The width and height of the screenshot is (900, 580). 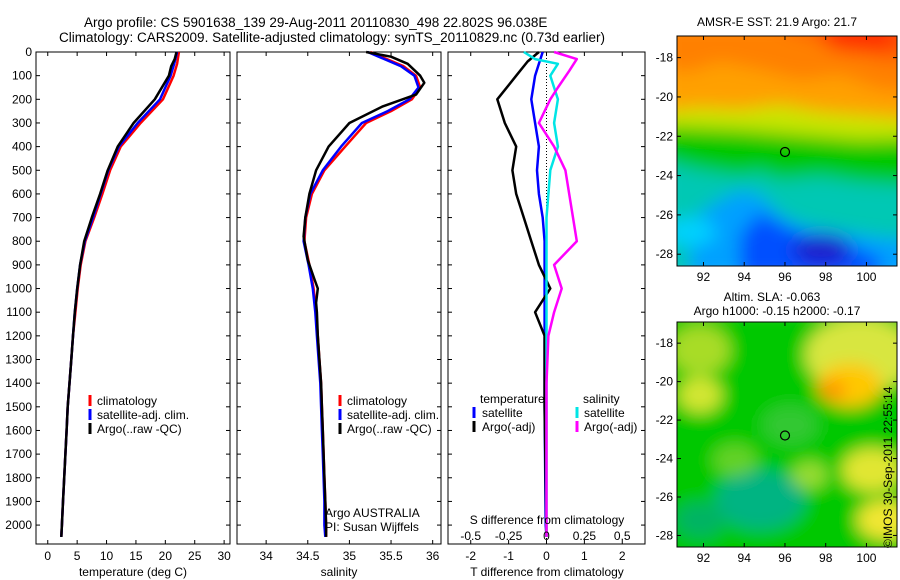 I want to click on s-difference-tick-label: 0.25, so click(x=585, y=536).